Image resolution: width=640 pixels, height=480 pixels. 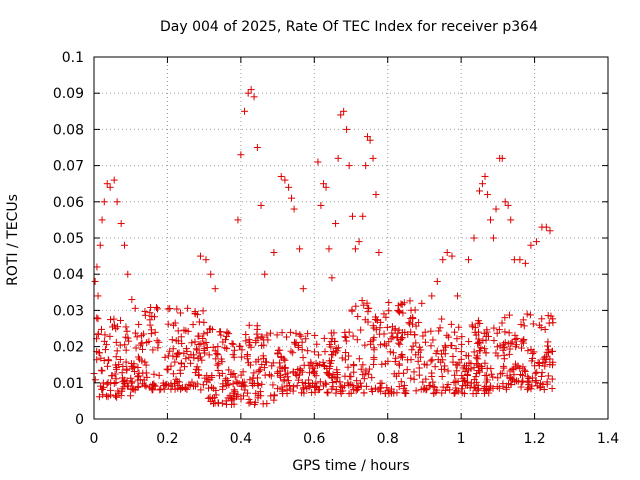 I want to click on y-tick-label: 0.09, so click(x=68, y=94).